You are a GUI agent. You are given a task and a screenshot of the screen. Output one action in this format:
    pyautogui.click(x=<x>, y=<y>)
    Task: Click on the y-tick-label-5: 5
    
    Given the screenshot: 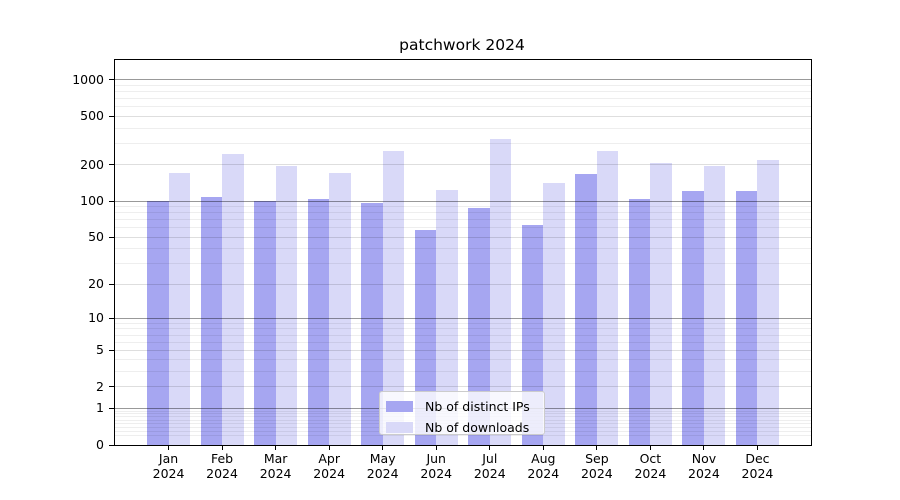 What is the action you would take?
    pyautogui.click(x=100, y=350)
    